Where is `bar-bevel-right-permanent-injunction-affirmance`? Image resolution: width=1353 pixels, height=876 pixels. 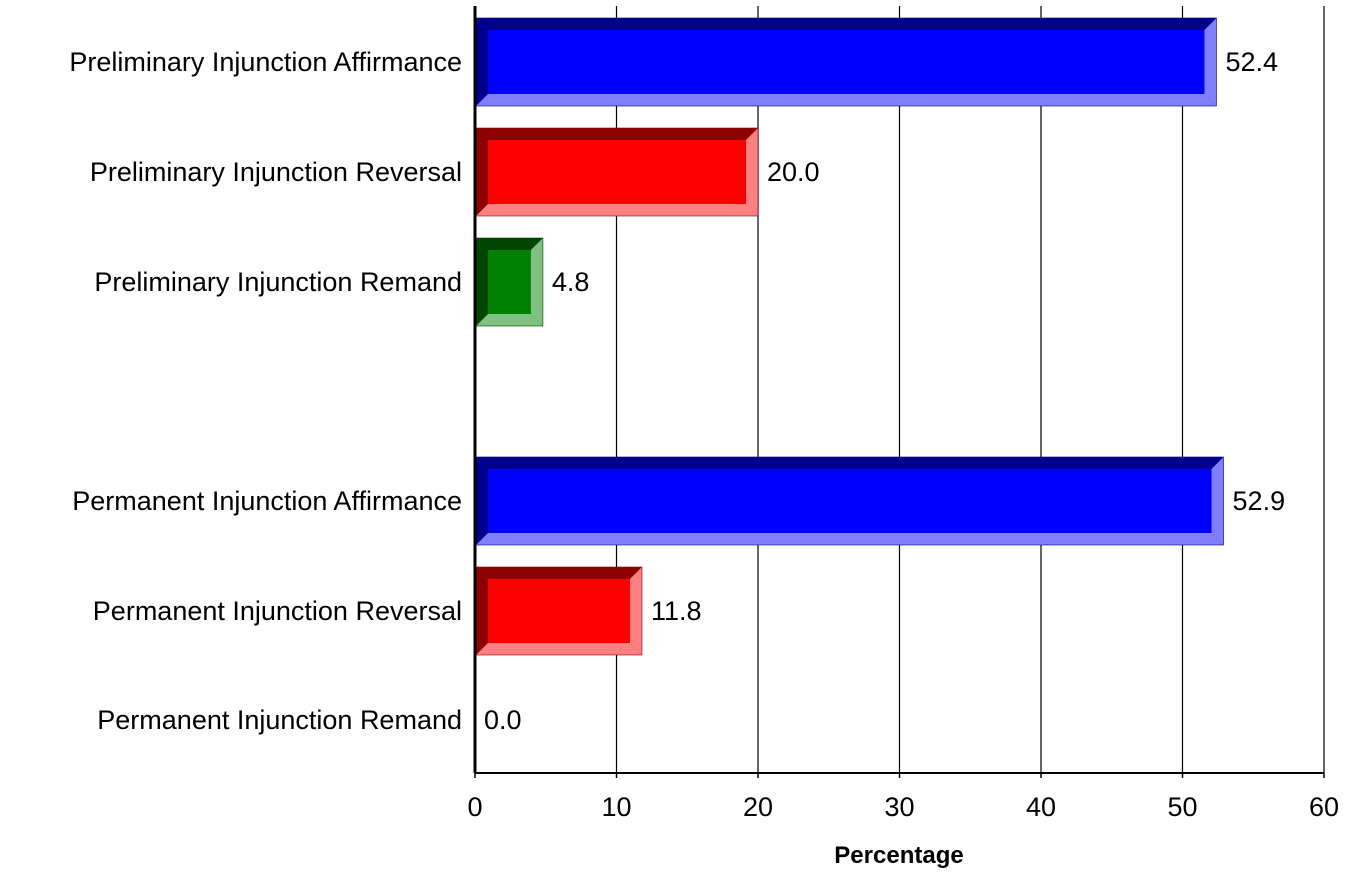 bar-bevel-right-permanent-injunction-affirmance is located at coordinates (1217, 501).